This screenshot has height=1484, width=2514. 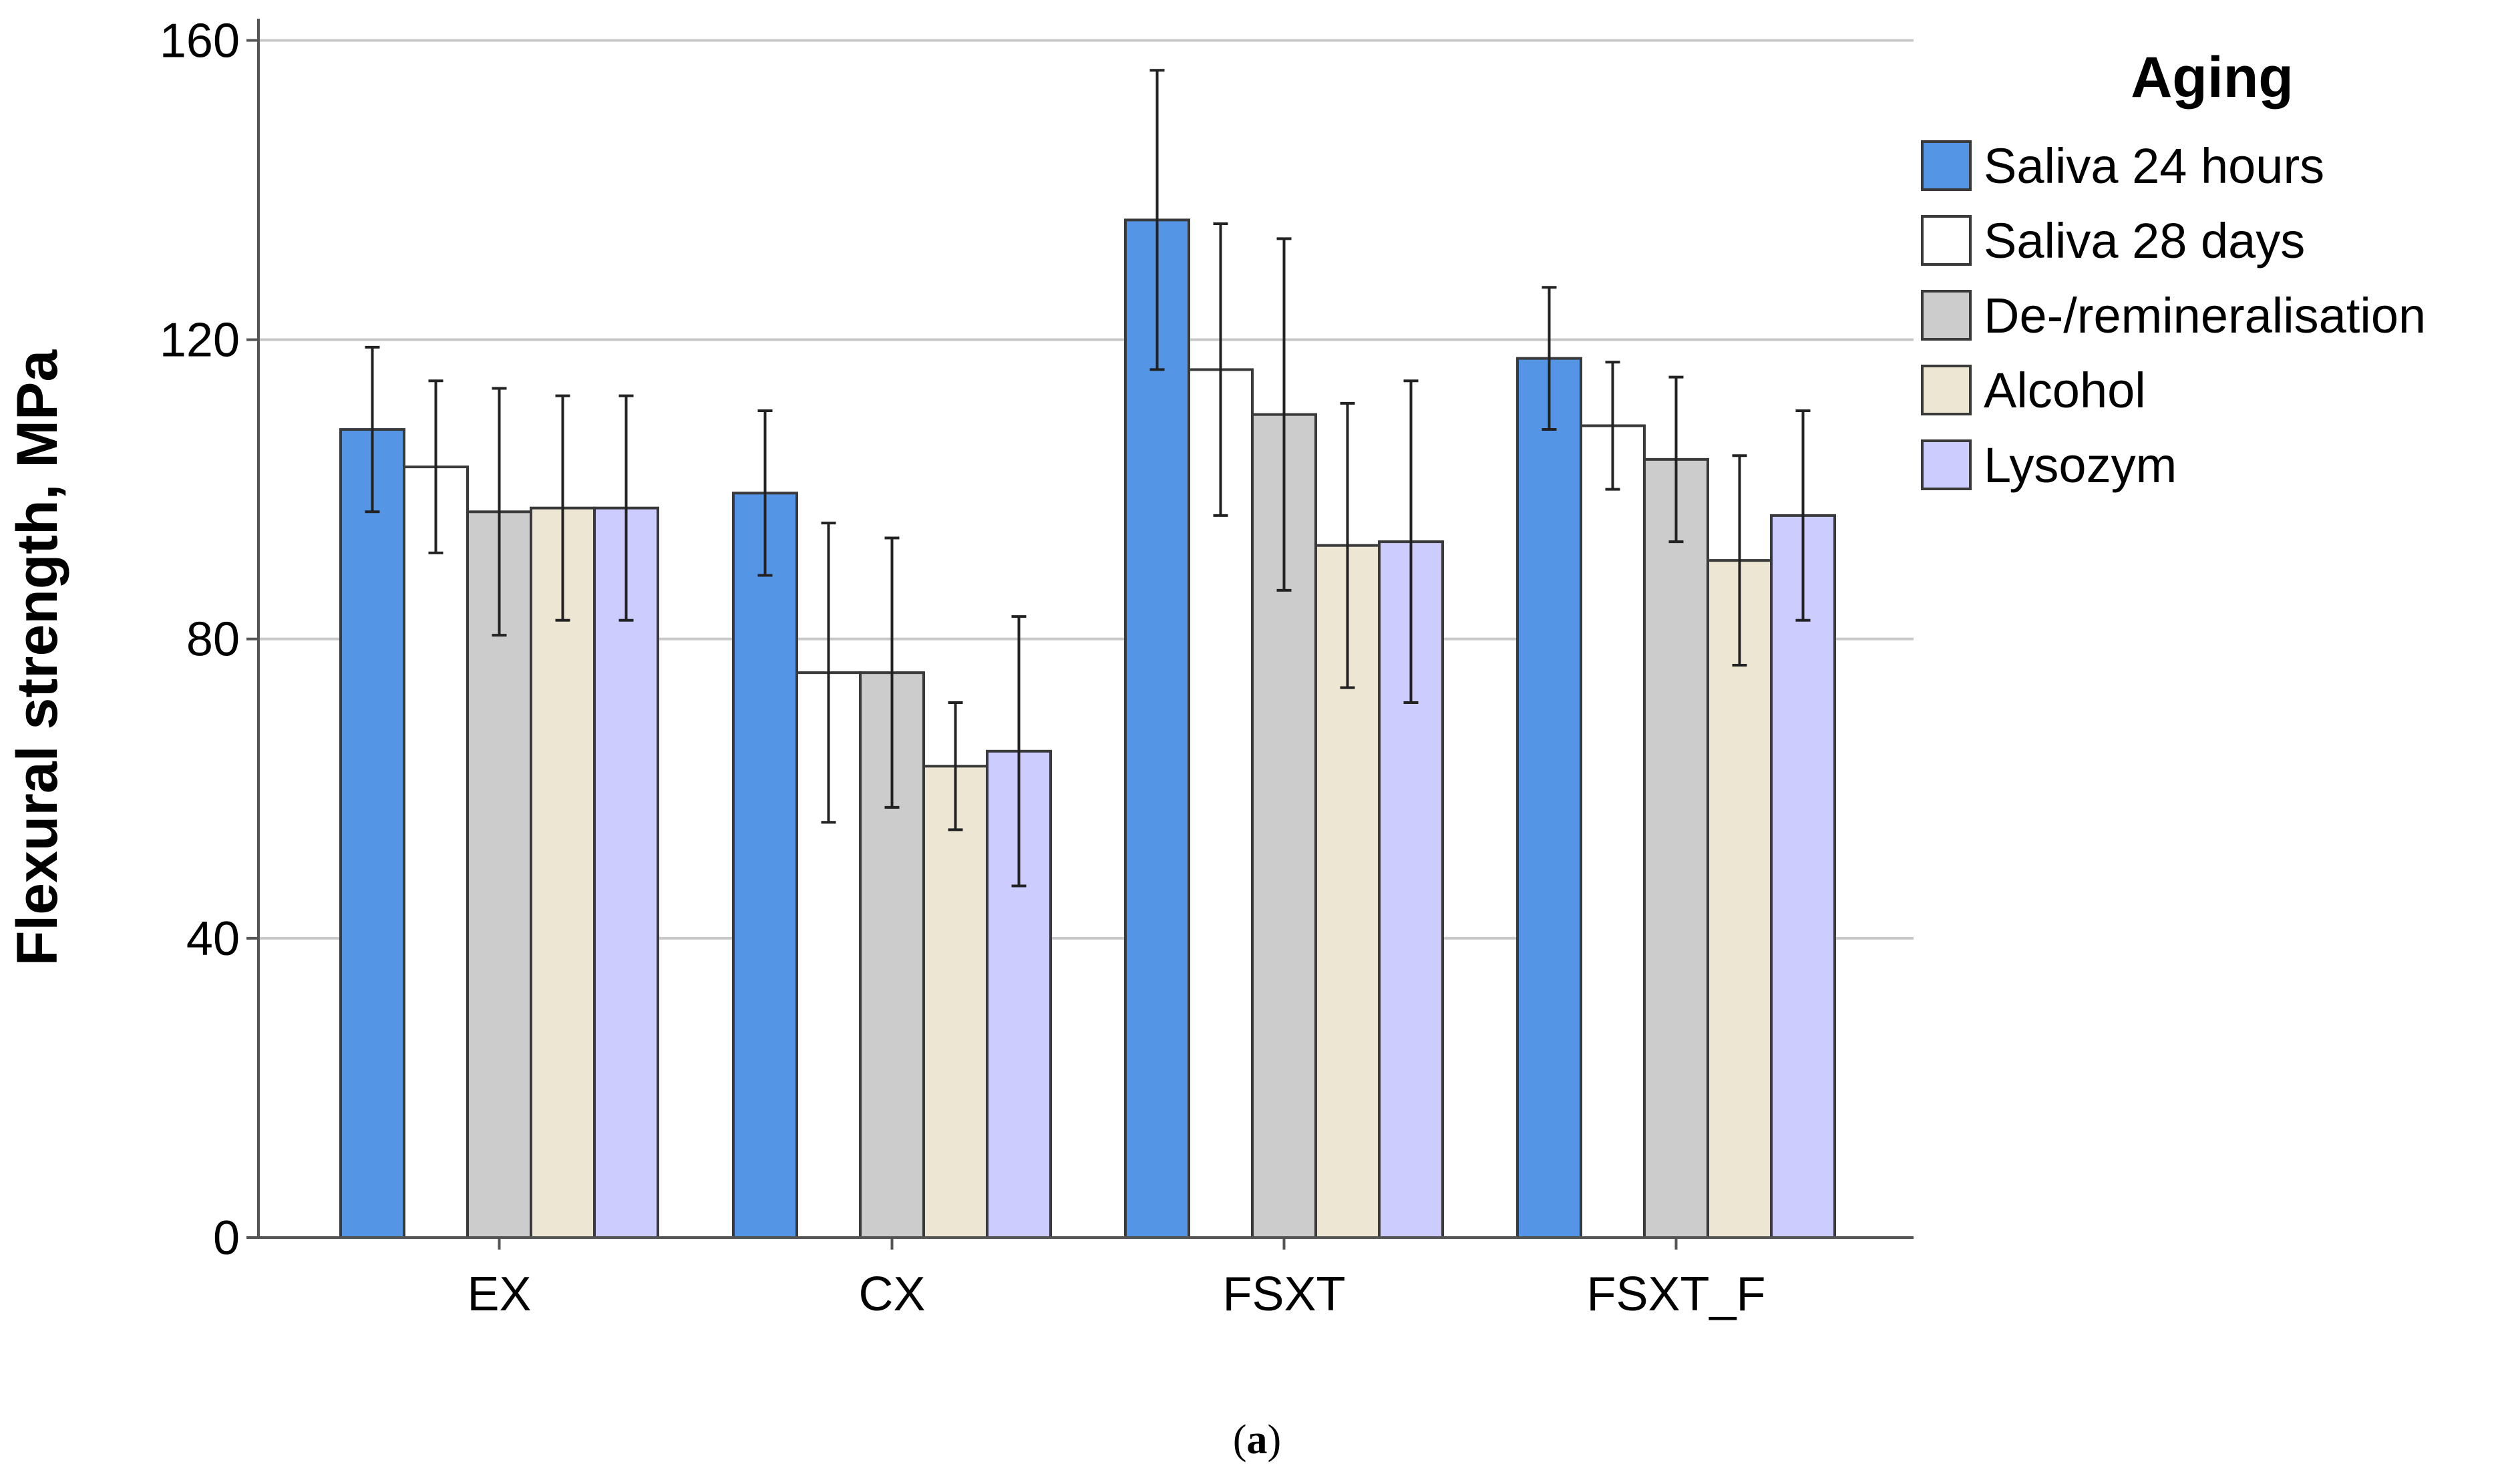 I want to click on y-tick-label-160: 160, so click(x=200, y=40).